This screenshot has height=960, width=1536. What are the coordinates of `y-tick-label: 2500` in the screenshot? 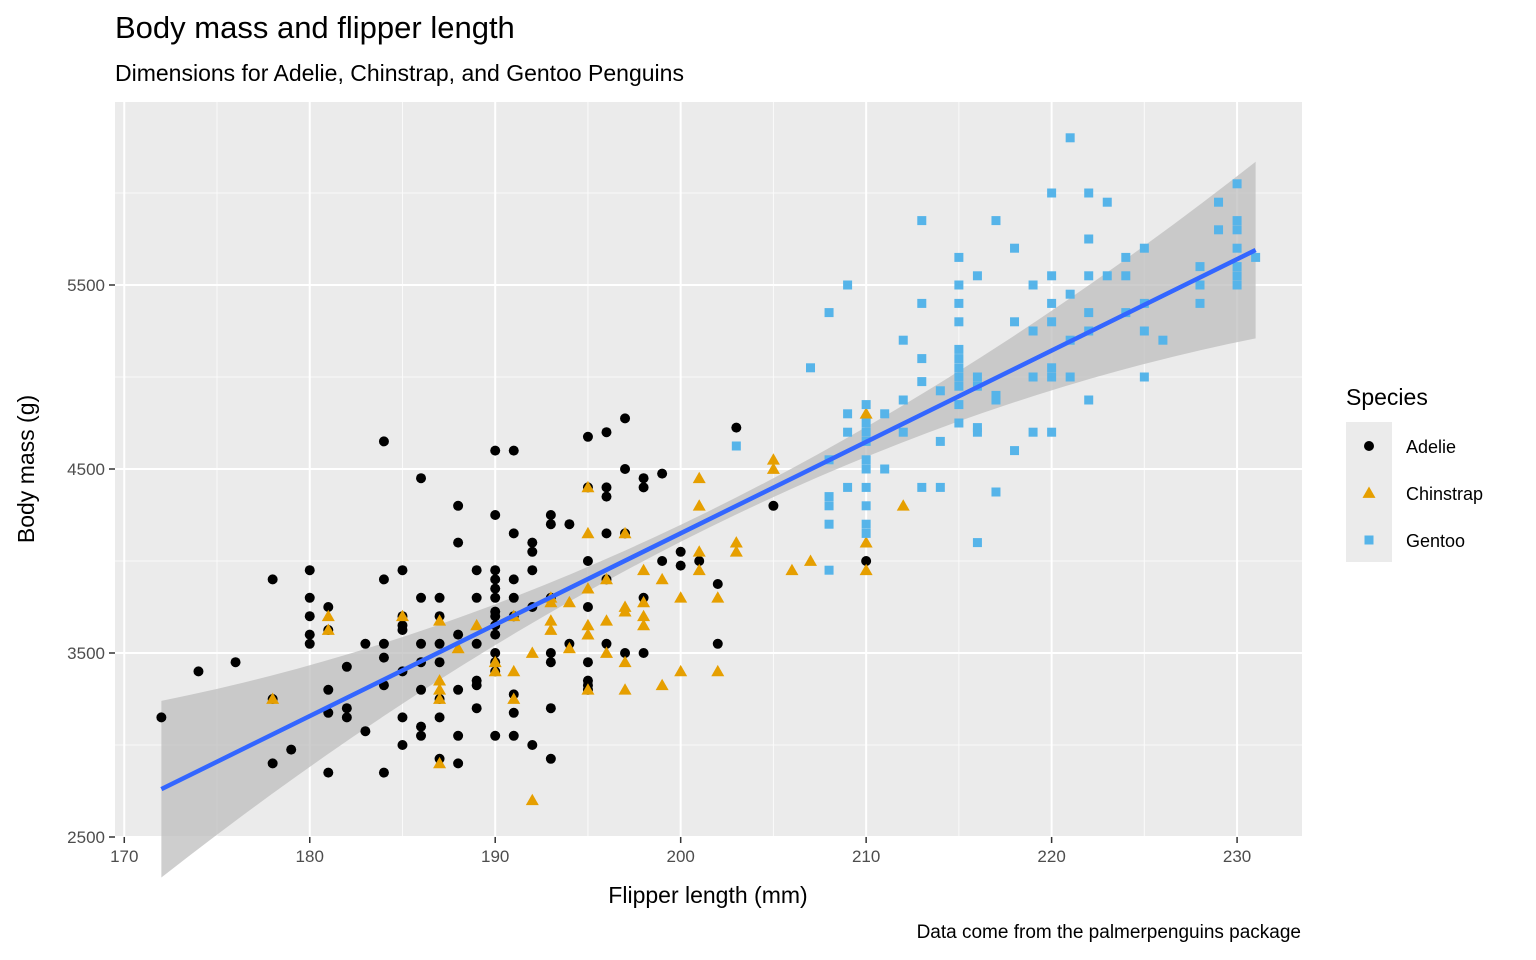 It's located at (86, 837).